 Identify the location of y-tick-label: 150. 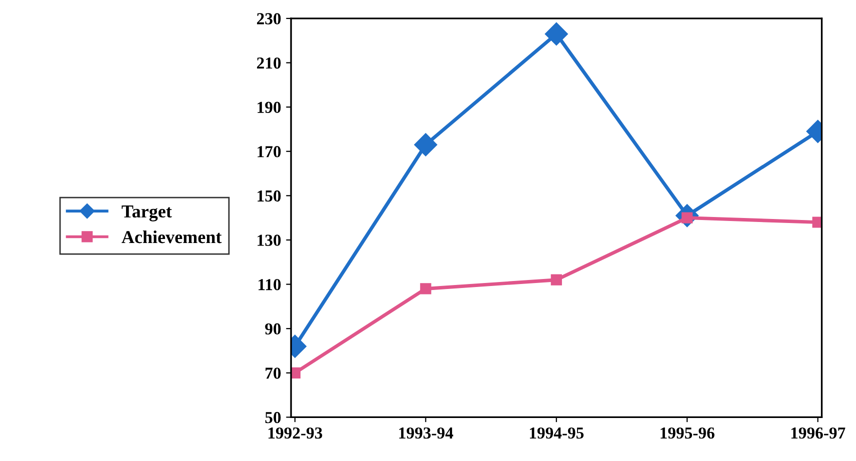
(269, 196).